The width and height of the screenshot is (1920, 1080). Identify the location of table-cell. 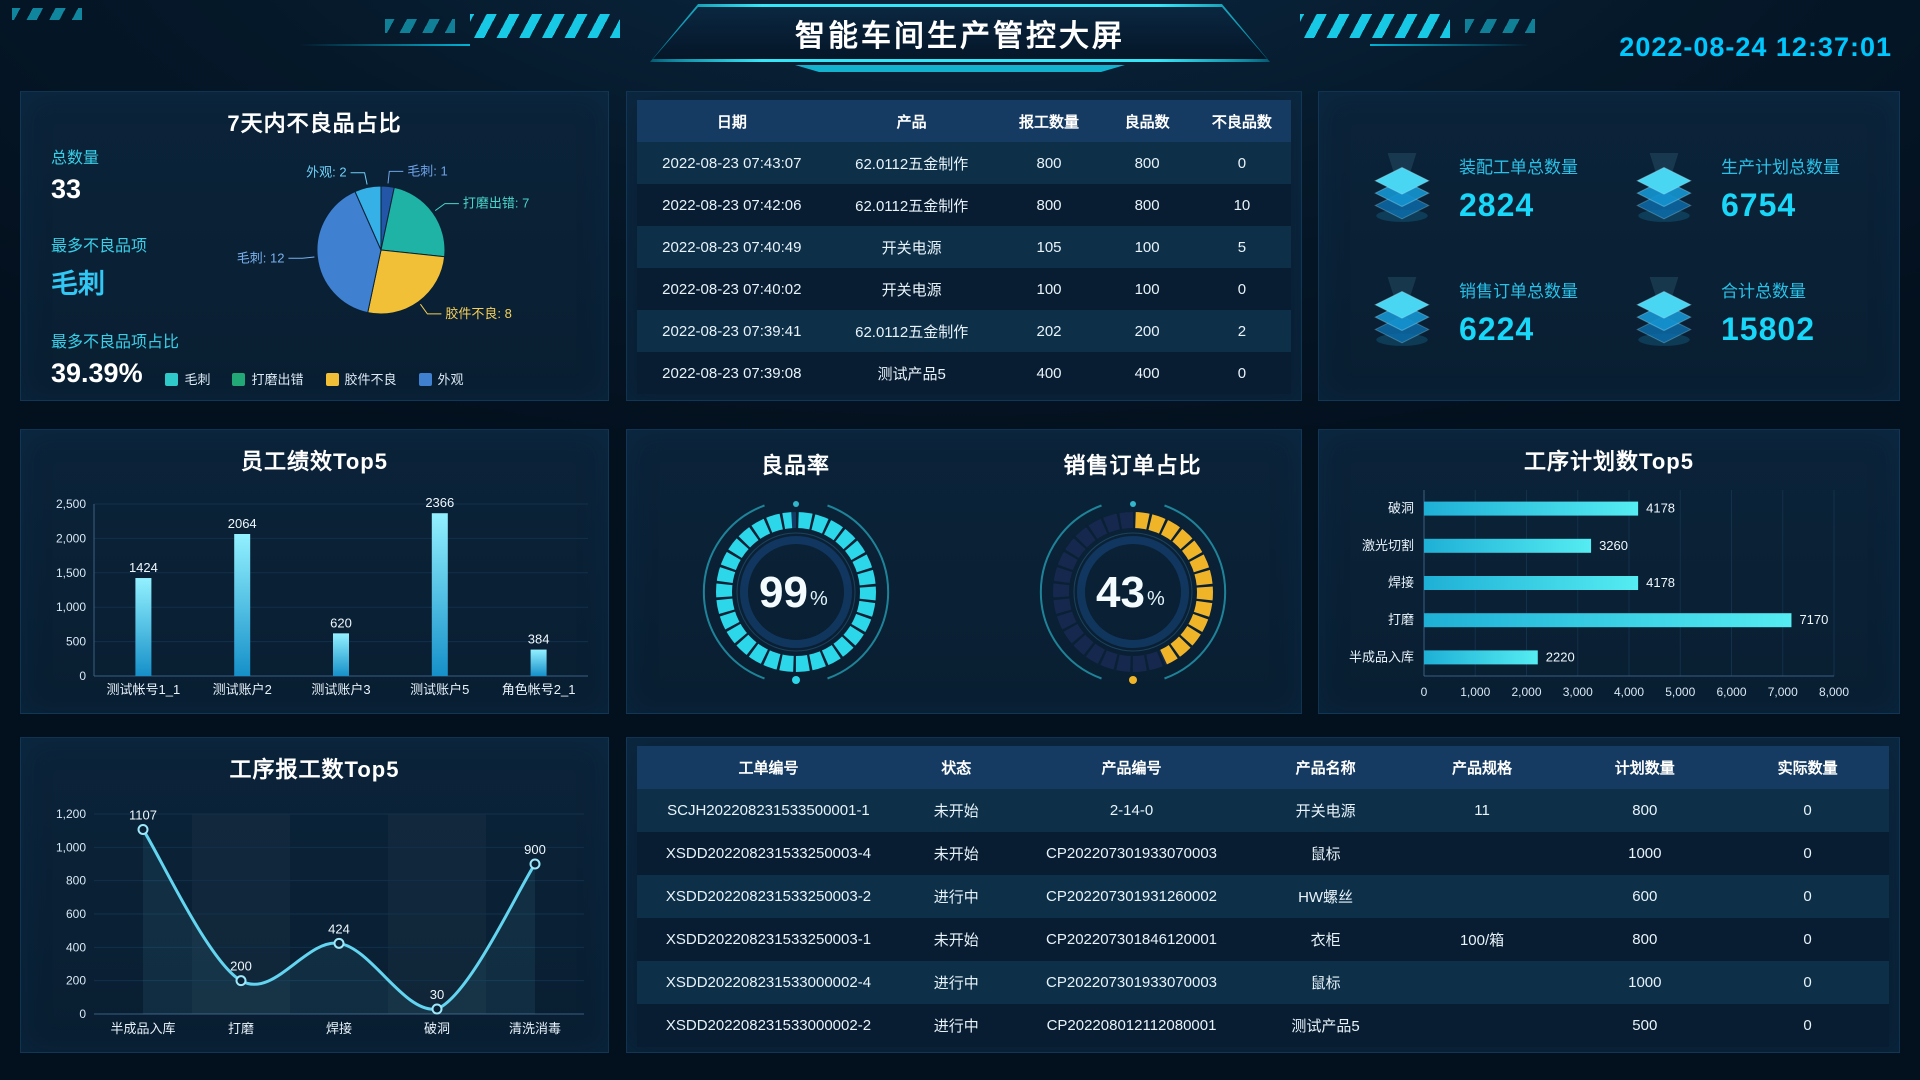
(1482, 1025).